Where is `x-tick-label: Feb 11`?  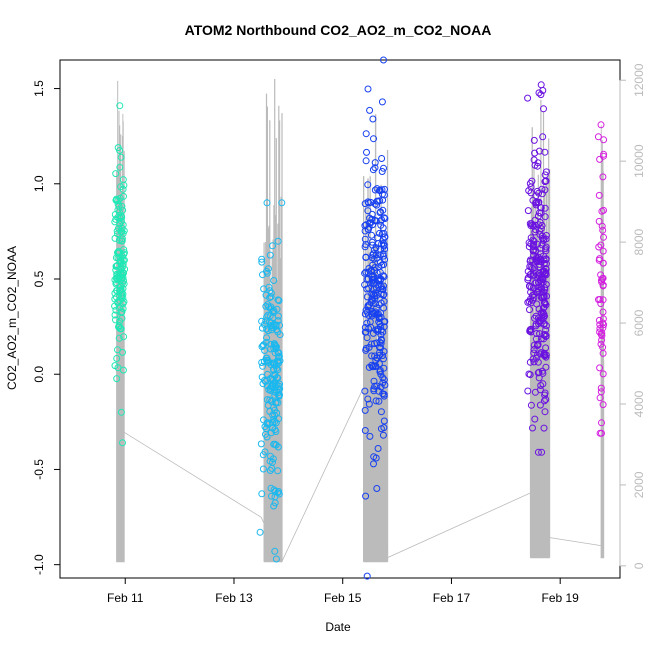 x-tick-label: Feb 11 is located at coordinates (125, 598).